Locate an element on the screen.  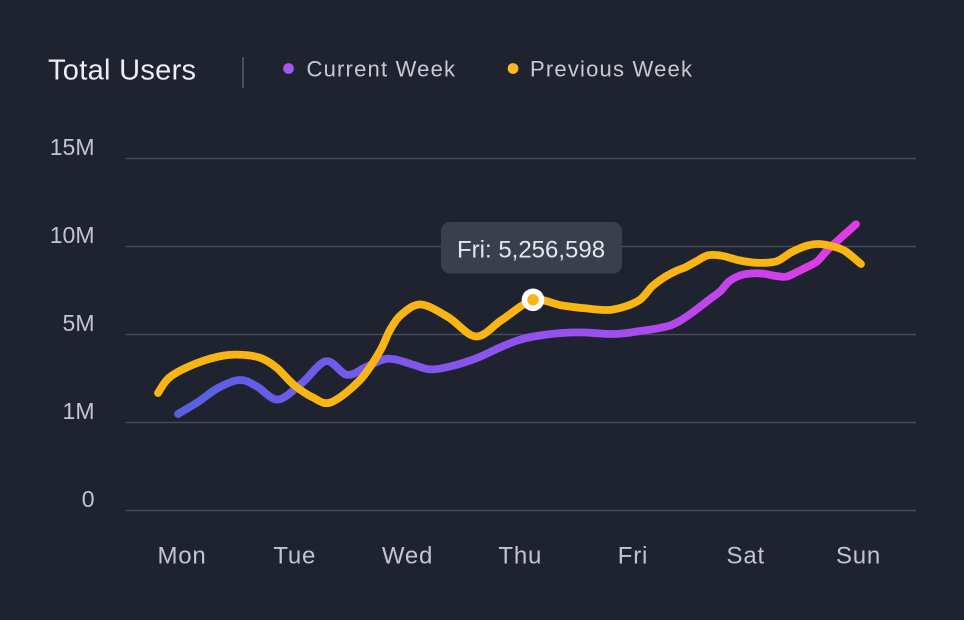
svg-text: 1M is located at coordinates (79, 411).